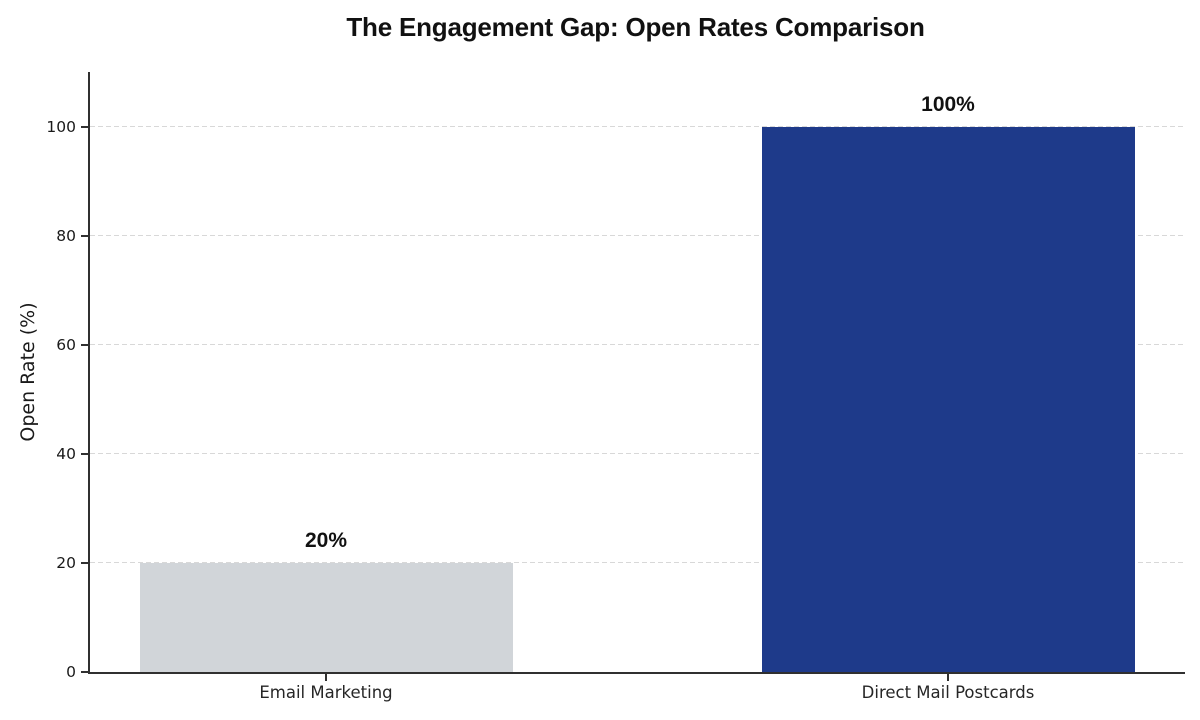  What do you see at coordinates (948, 692) in the screenshot?
I see `x-tick-label-direct-mail-postcards: Direct Mail Postcards` at bounding box center [948, 692].